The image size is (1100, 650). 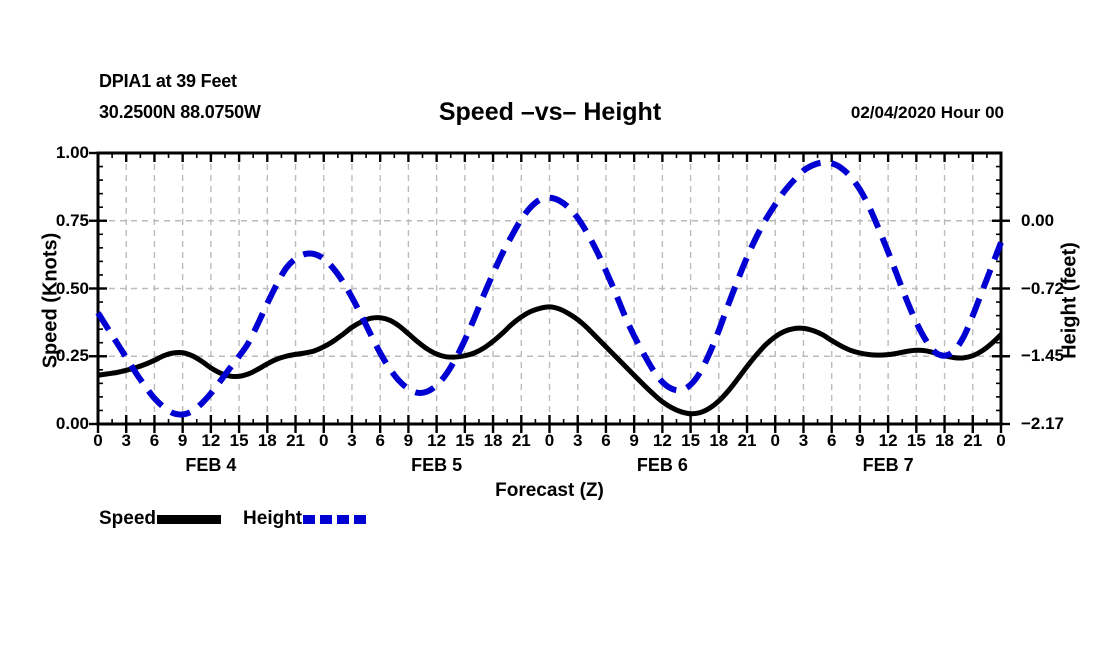 I want to click on x-axis-day-label: FEB 7, so click(x=888, y=465).